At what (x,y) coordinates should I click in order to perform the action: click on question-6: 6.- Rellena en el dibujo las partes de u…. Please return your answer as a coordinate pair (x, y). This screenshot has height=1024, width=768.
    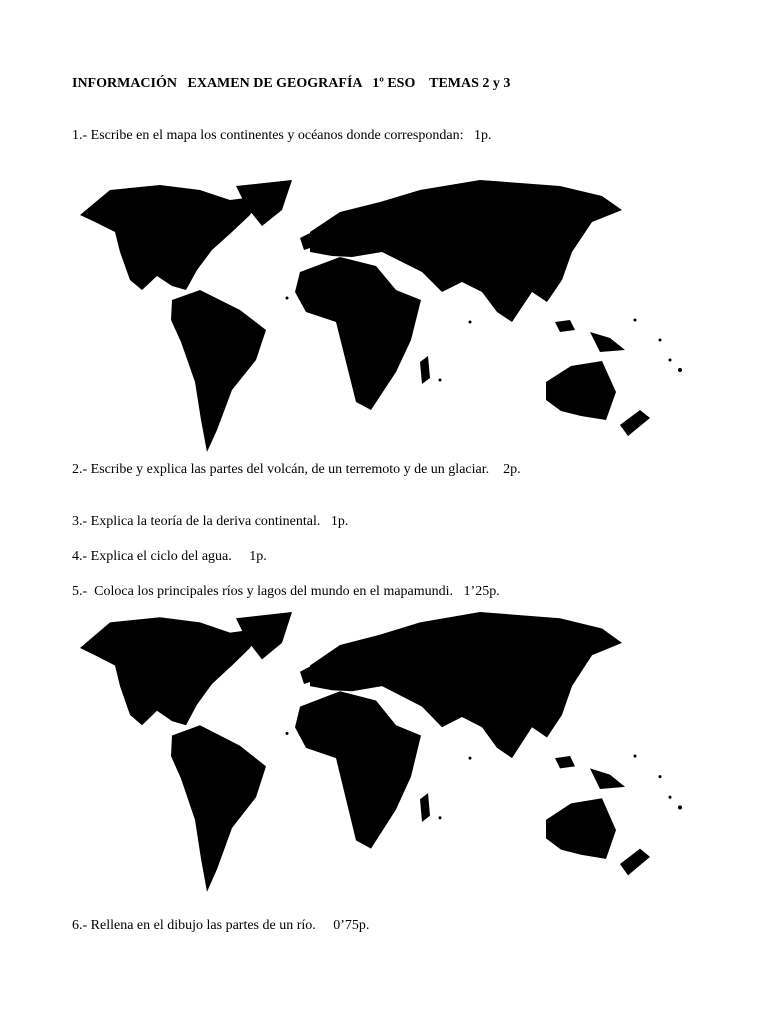
    Looking at the image, I should click on (221, 925).